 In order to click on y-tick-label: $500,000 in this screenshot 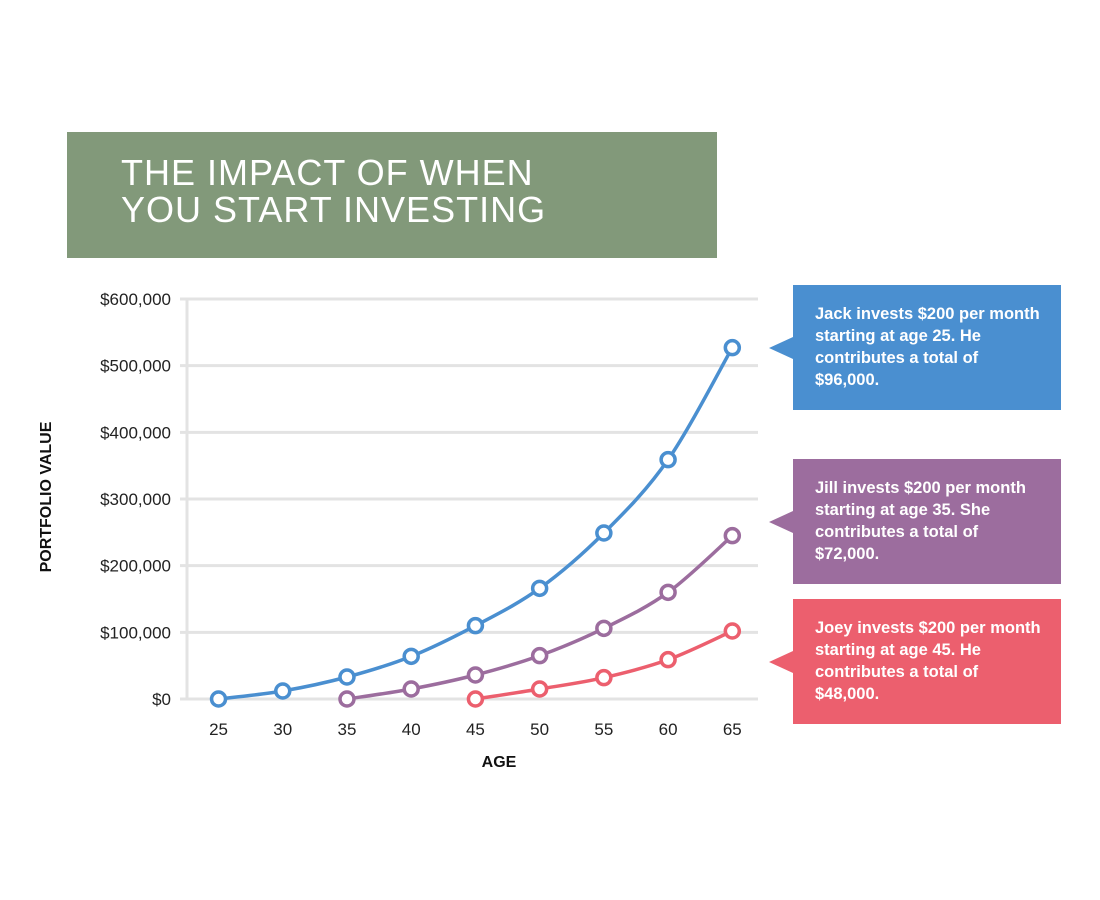, I will do `click(135, 366)`.